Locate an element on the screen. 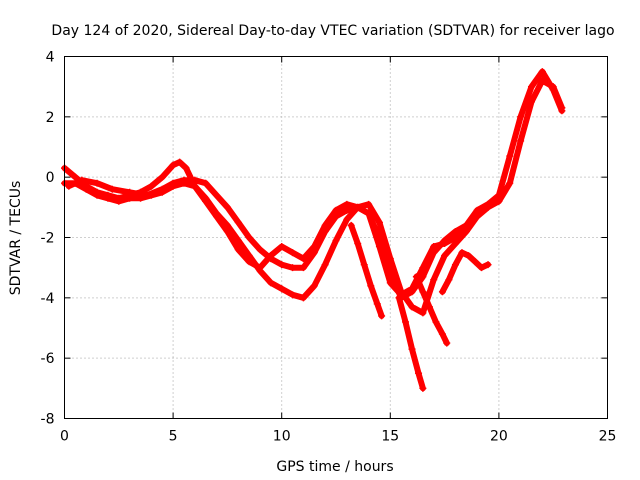  x-tick-label: 5 is located at coordinates (173, 437).